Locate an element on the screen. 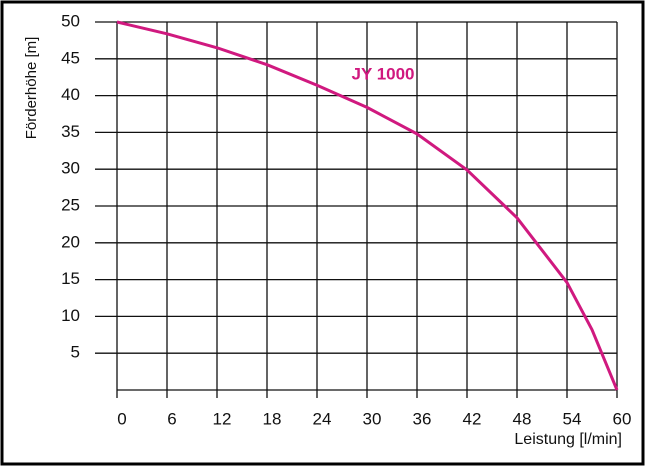 The height and width of the screenshot is (466, 645). x-tick-label: 12 is located at coordinates (222, 418).